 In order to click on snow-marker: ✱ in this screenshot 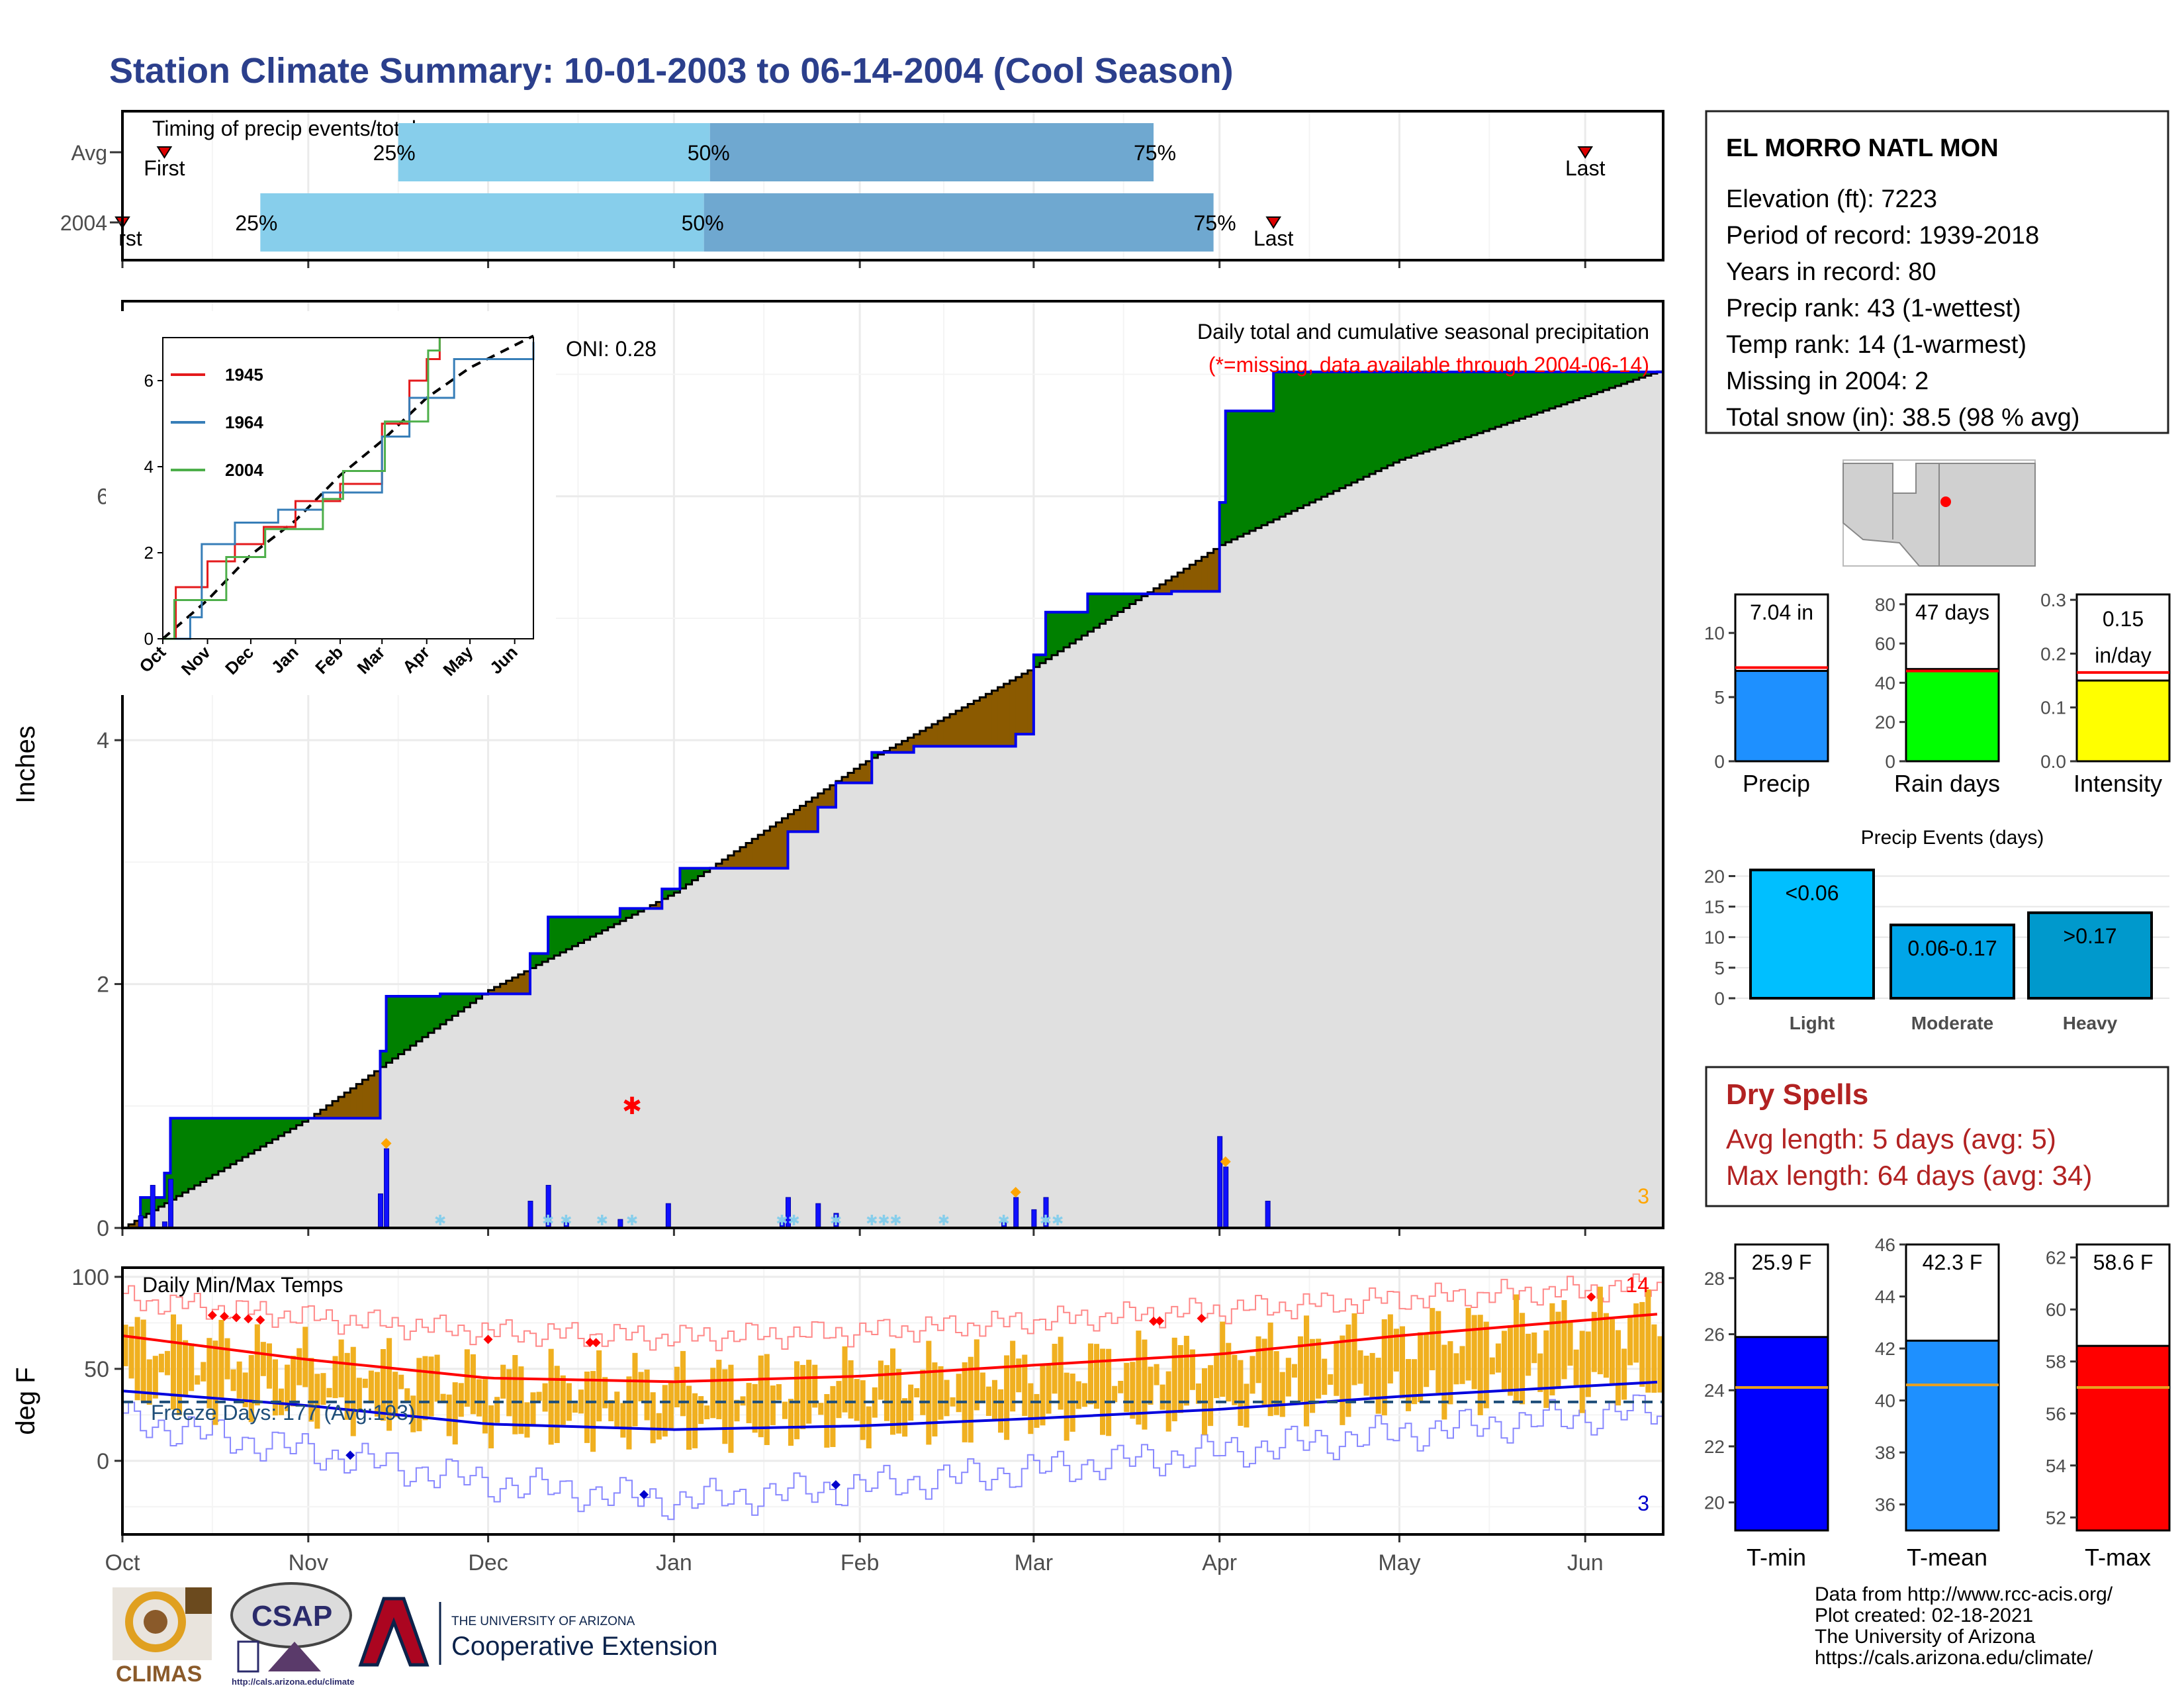, I will do `click(602, 1221)`.